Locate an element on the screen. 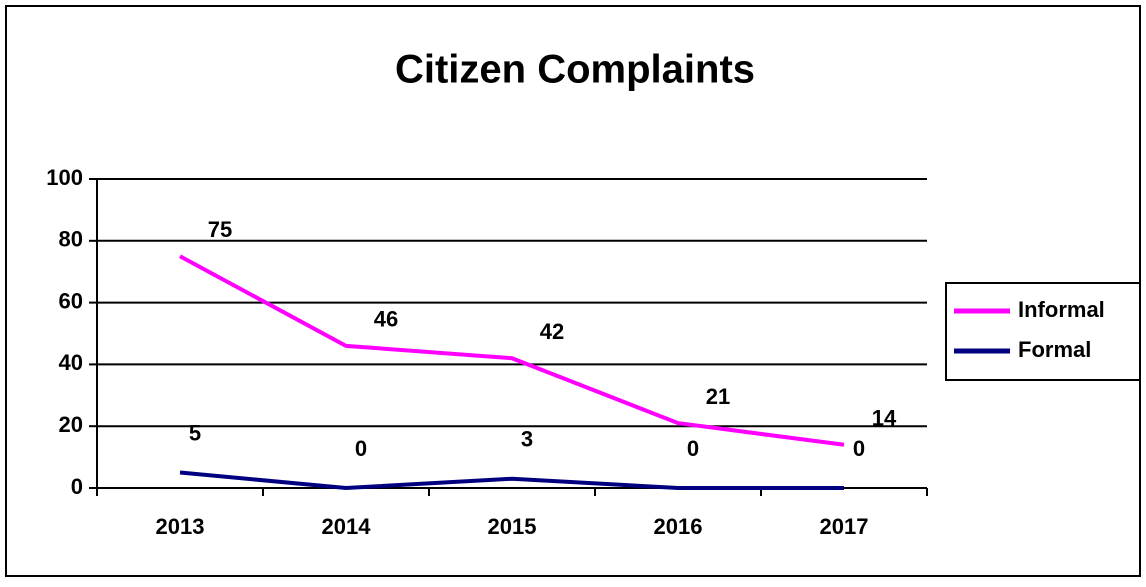 The width and height of the screenshot is (1146, 587). data-label: 14 is located at coordinates (884, 418).